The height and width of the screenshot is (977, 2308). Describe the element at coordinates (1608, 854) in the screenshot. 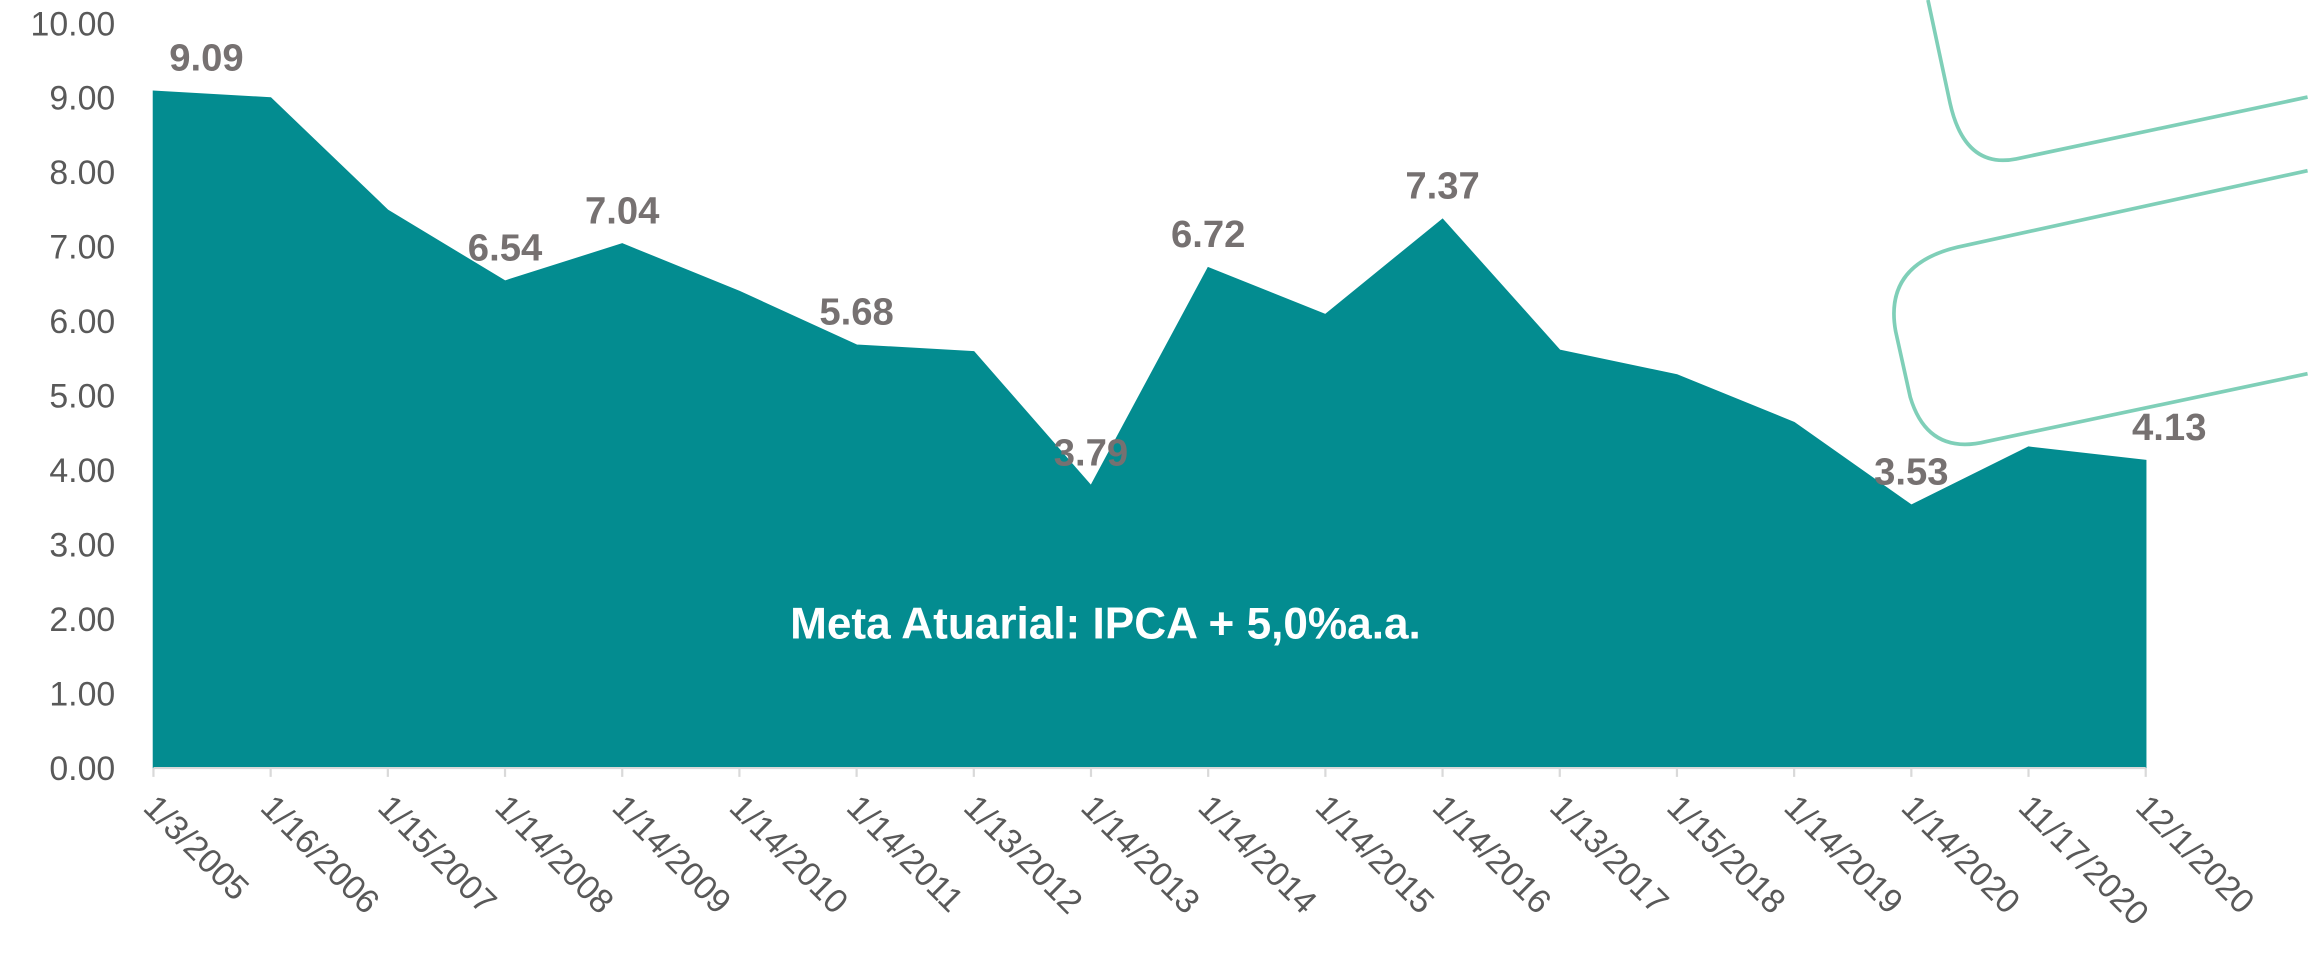

I see `x-tick-label: 1/13/2017` at that location.